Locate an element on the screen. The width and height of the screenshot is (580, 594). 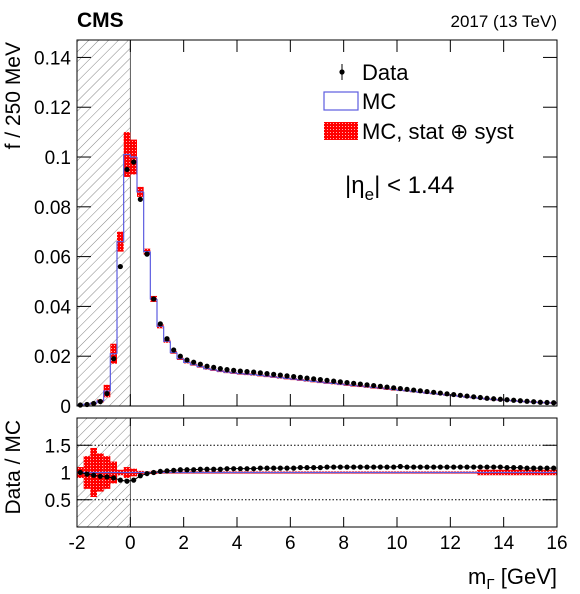
subtitle: 2017 (13 TeV) is located at coordinates (504, 21).